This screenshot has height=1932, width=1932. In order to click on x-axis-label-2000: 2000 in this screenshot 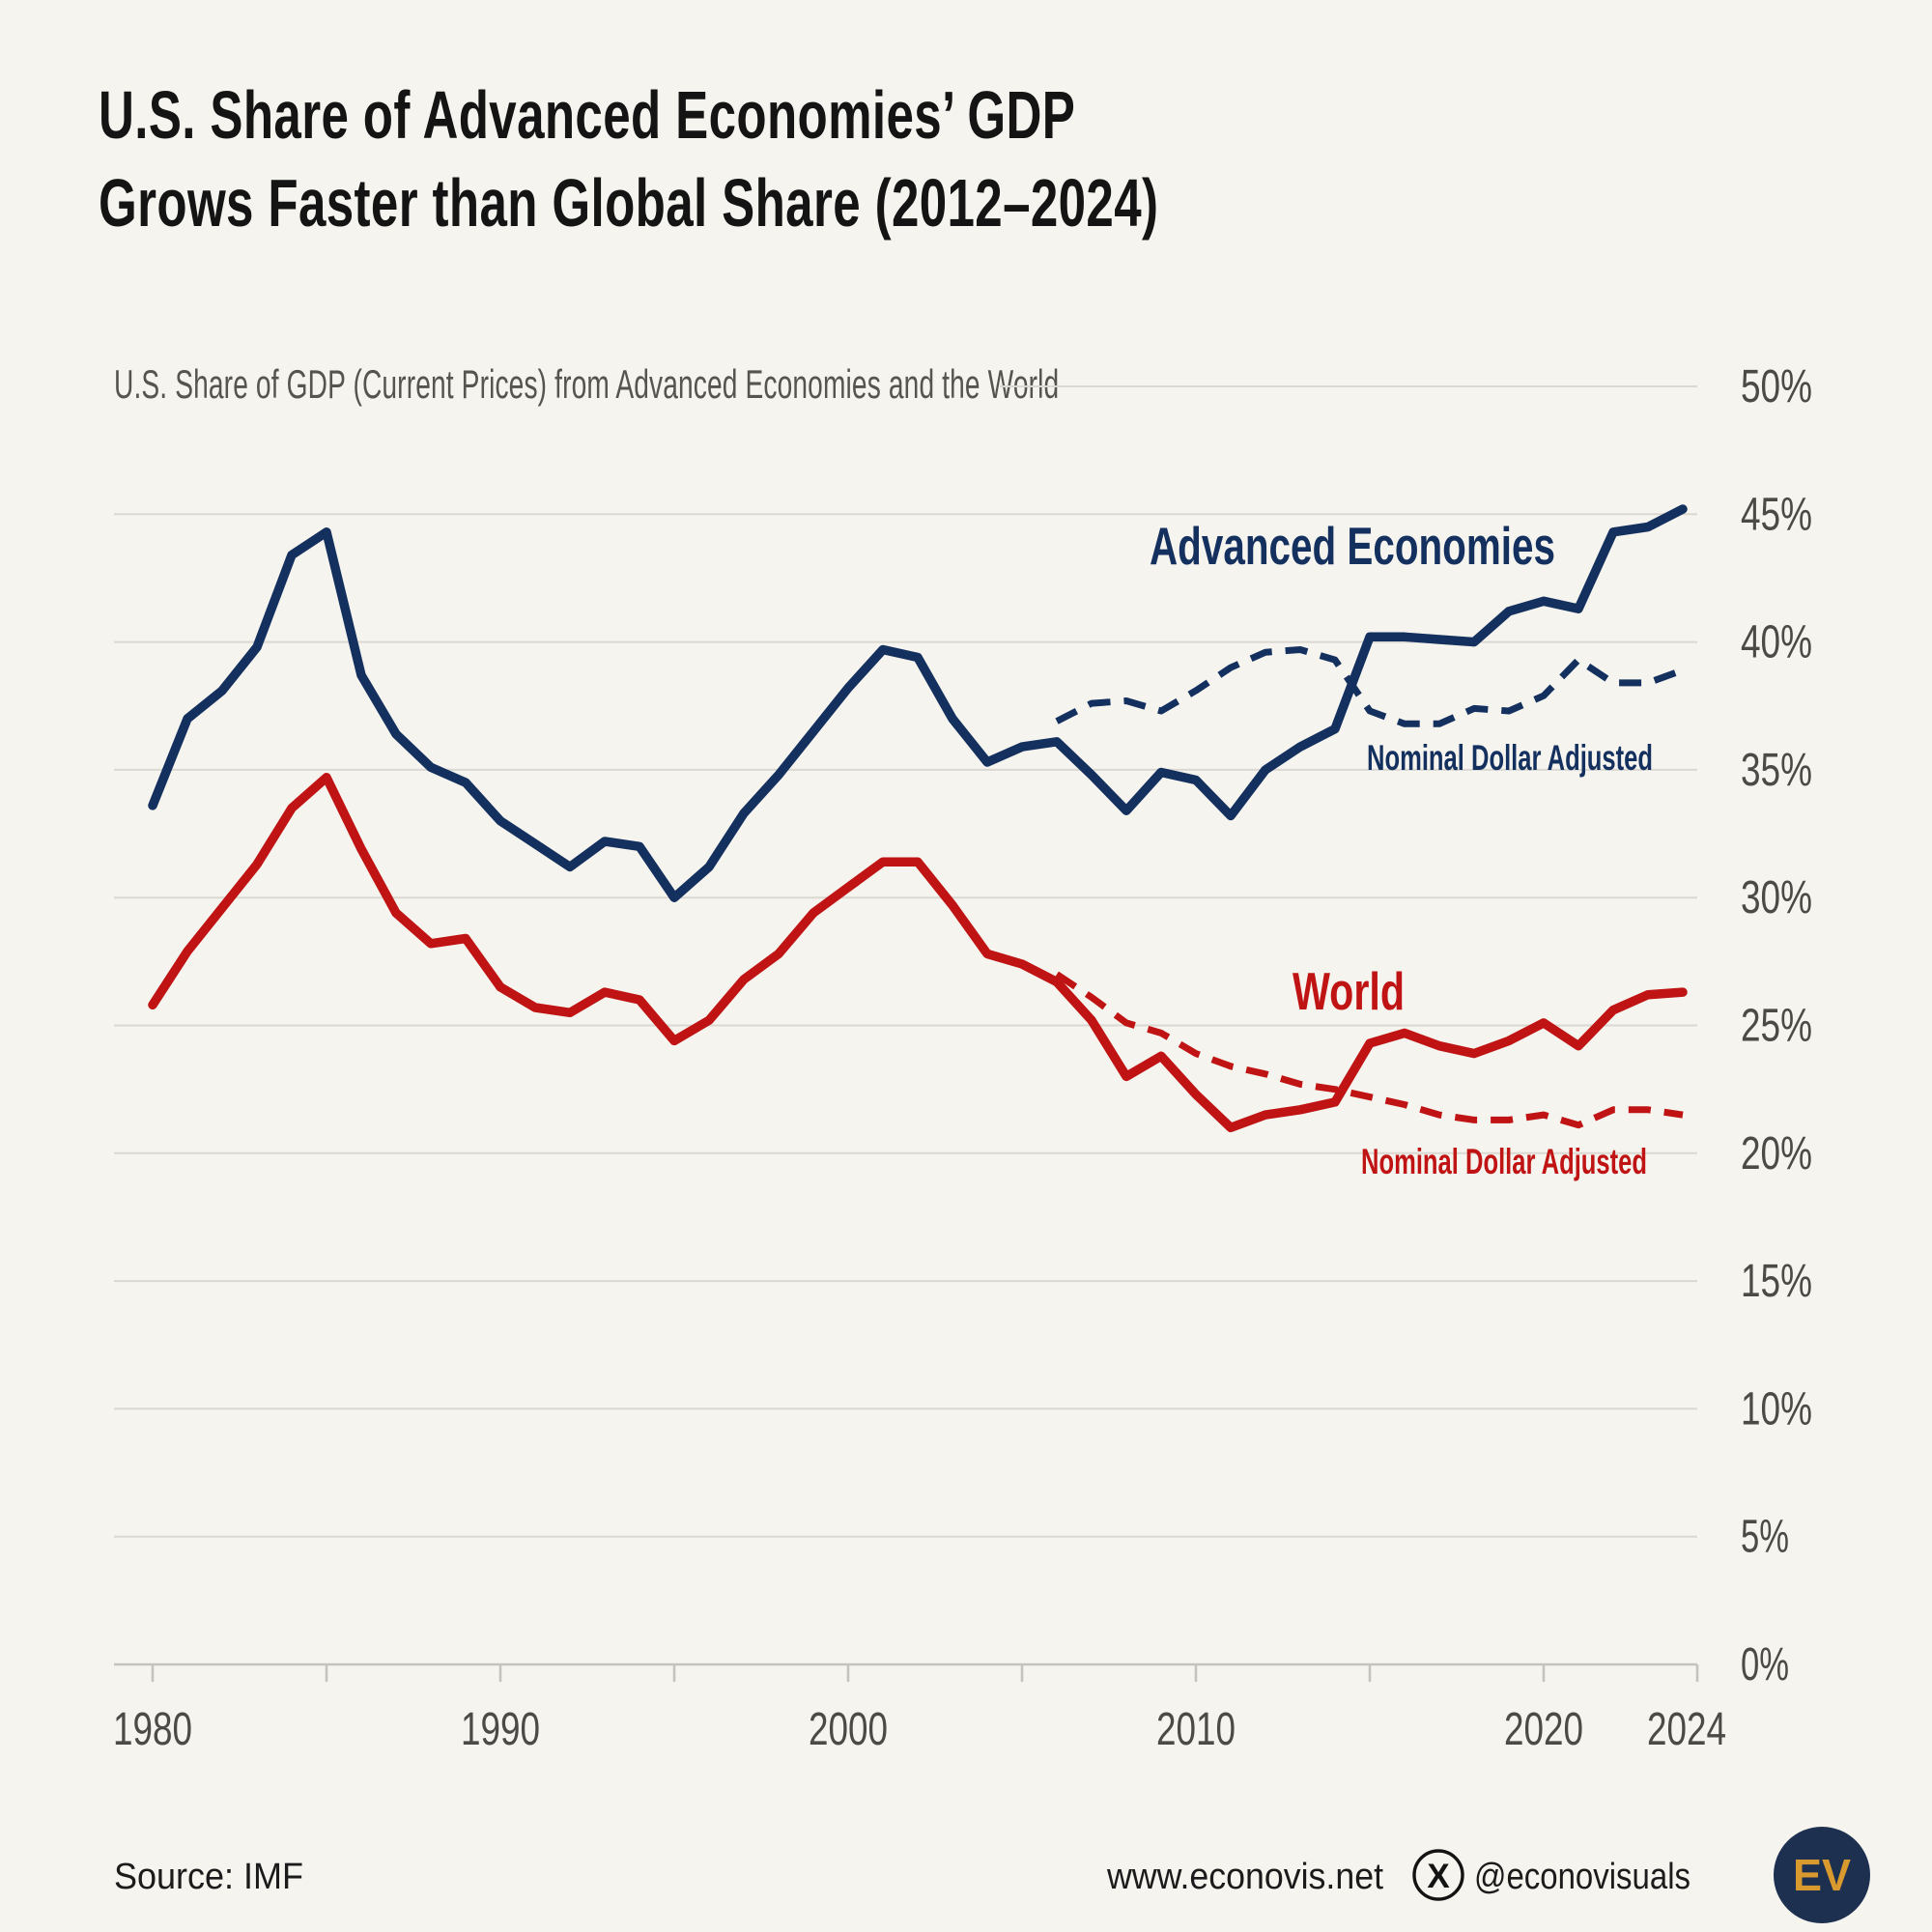, I will do `click(848, 1729)`.